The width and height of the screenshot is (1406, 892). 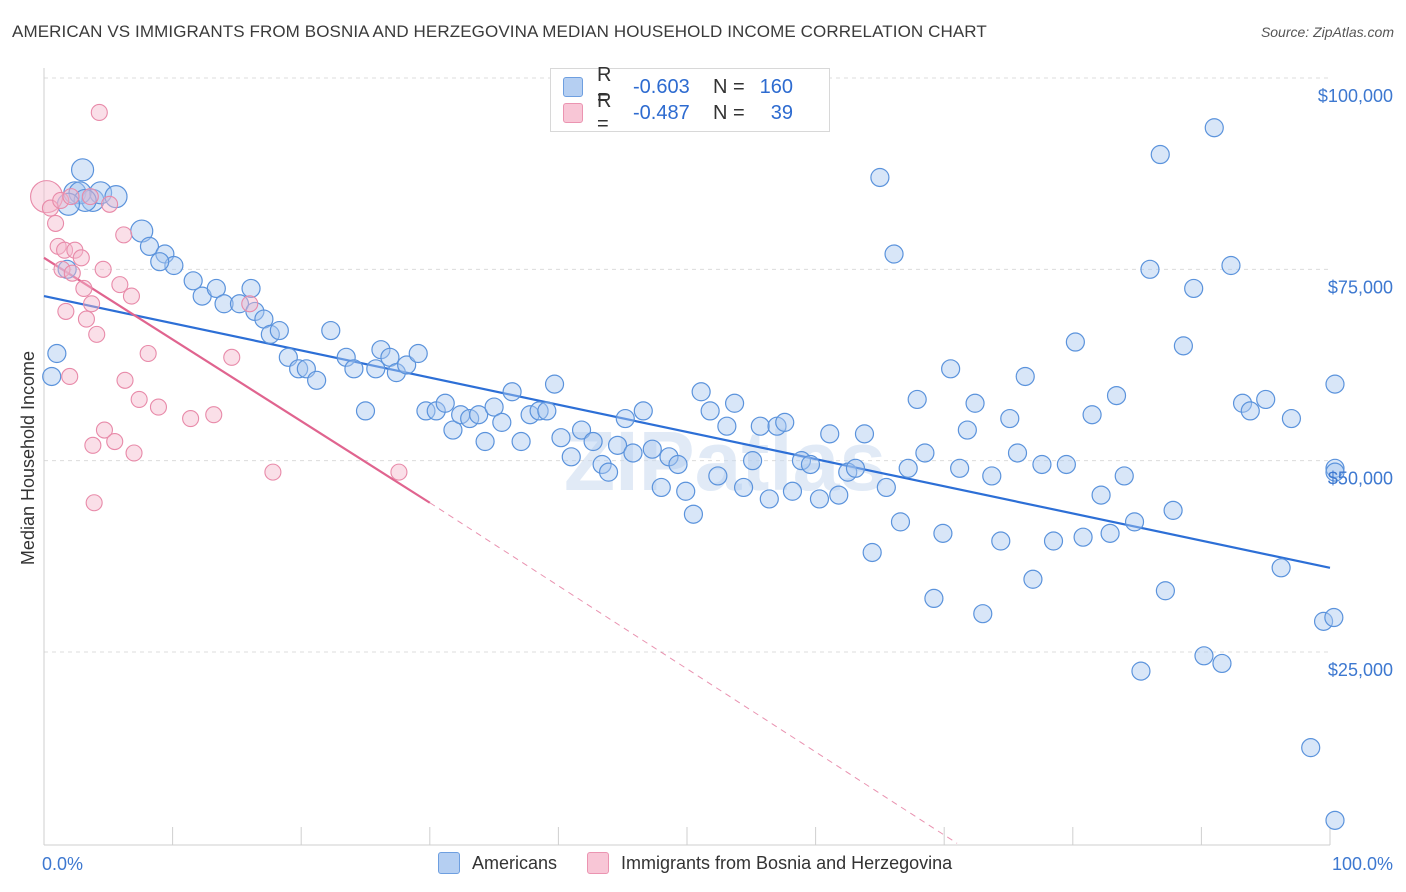 What do you see at coordinates (62, 864) in the screenshot?
I see `x-tick-label-min: 0.0%` at bounding box center [62, 864].